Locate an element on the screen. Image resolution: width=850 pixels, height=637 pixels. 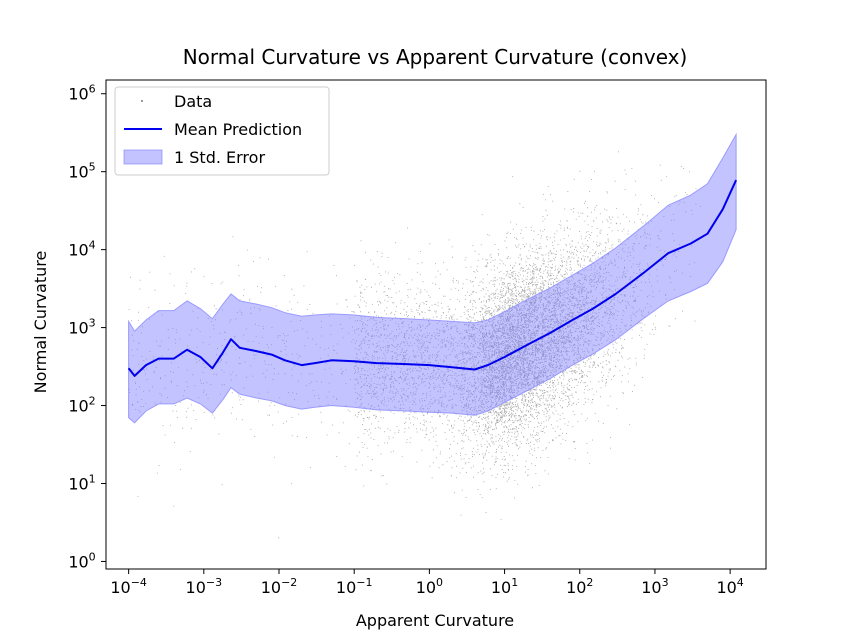
y-tick-label: 10³ is located at coordinates (81, 327).